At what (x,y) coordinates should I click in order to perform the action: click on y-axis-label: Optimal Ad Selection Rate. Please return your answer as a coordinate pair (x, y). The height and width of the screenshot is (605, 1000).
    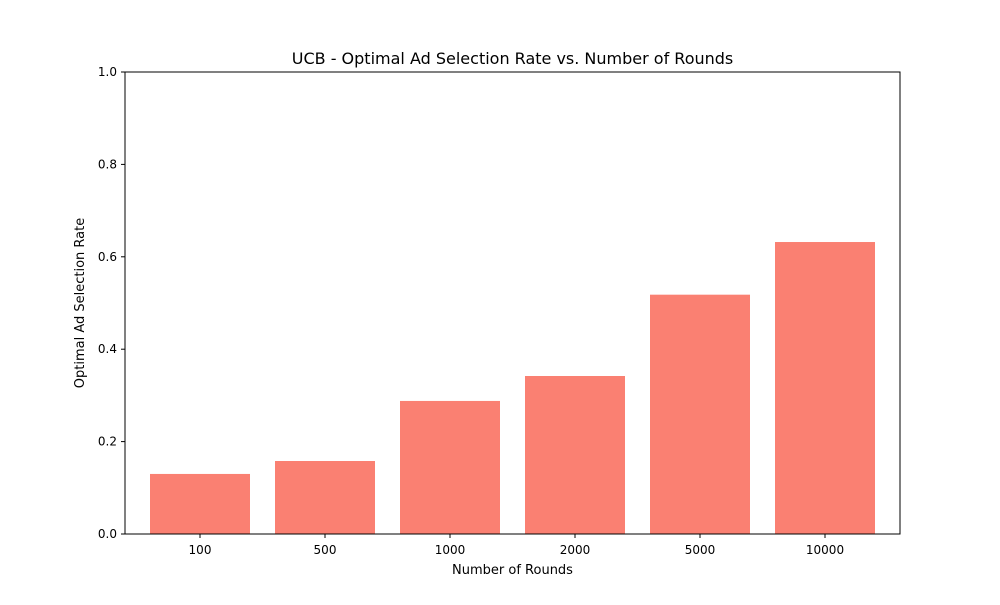
    Looking at the image, I should click on (80, 303).